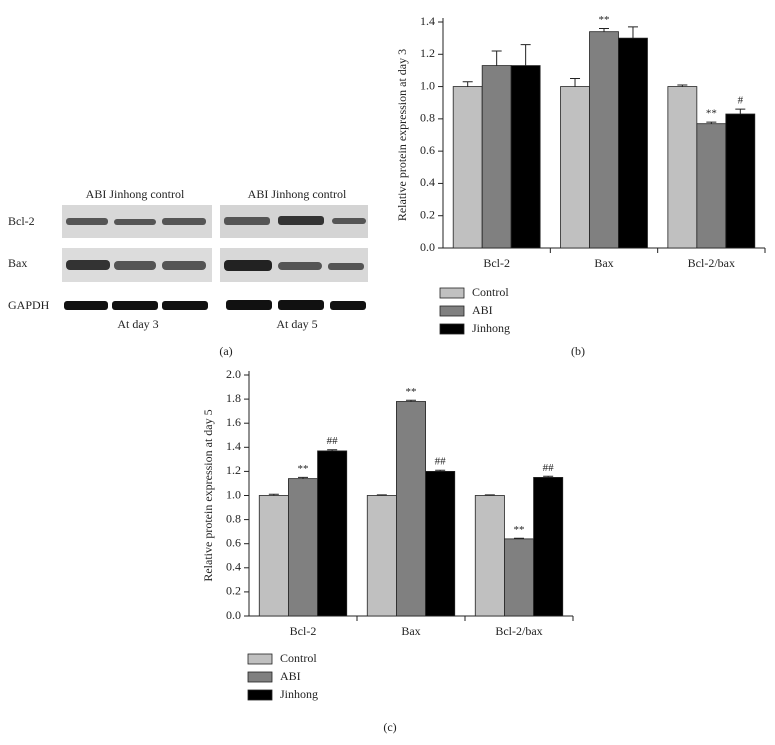 This screenshot has width=775, height=745. What do you see at coordinates (225, 351) in the screenshot?
I see `panel-label: (a)` at bounding box center [225, 351].